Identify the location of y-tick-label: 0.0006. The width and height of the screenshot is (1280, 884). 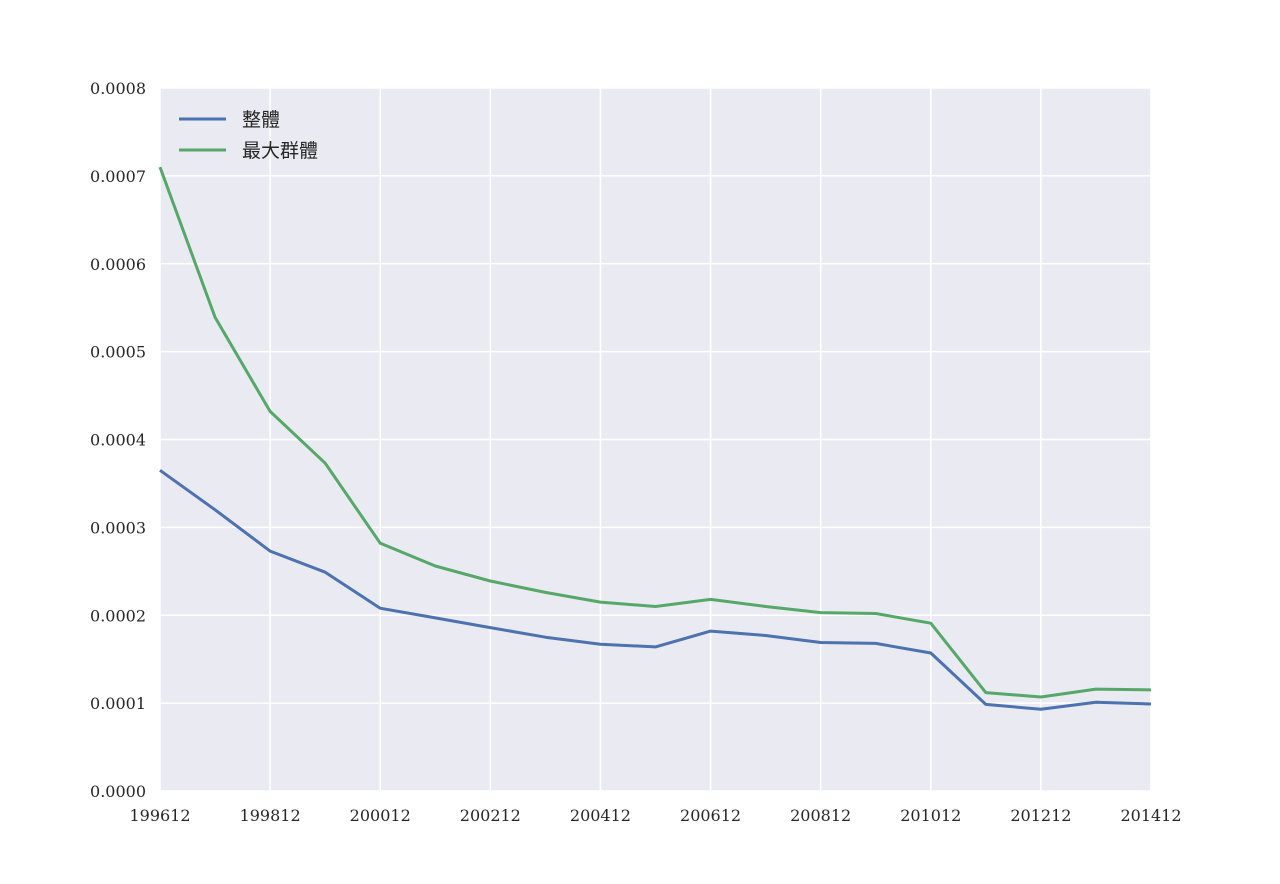
(118, 264).